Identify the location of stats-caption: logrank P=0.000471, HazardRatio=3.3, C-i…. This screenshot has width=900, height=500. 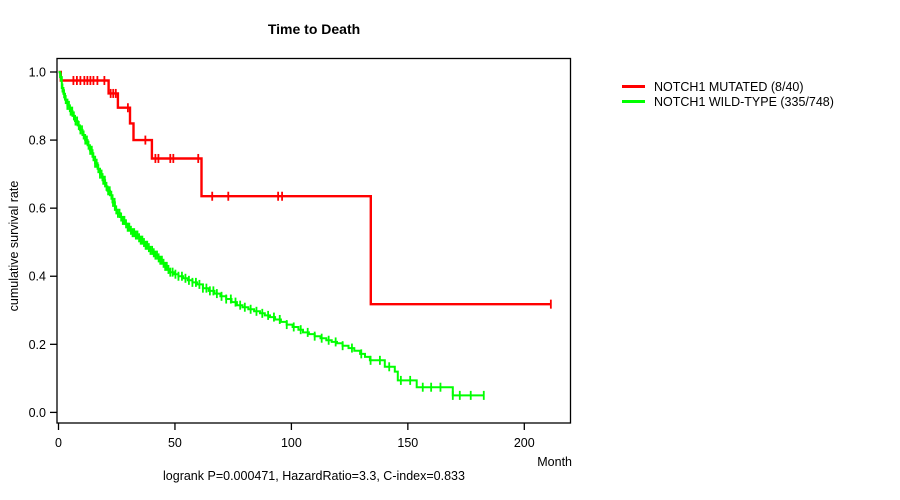
(314, 476).